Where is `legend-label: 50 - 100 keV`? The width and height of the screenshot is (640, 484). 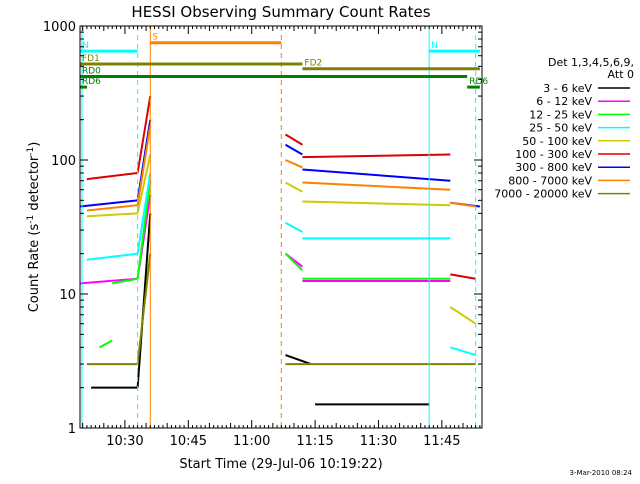
legend-label: 50 - 100 keV is located at coordinates (557, 141).